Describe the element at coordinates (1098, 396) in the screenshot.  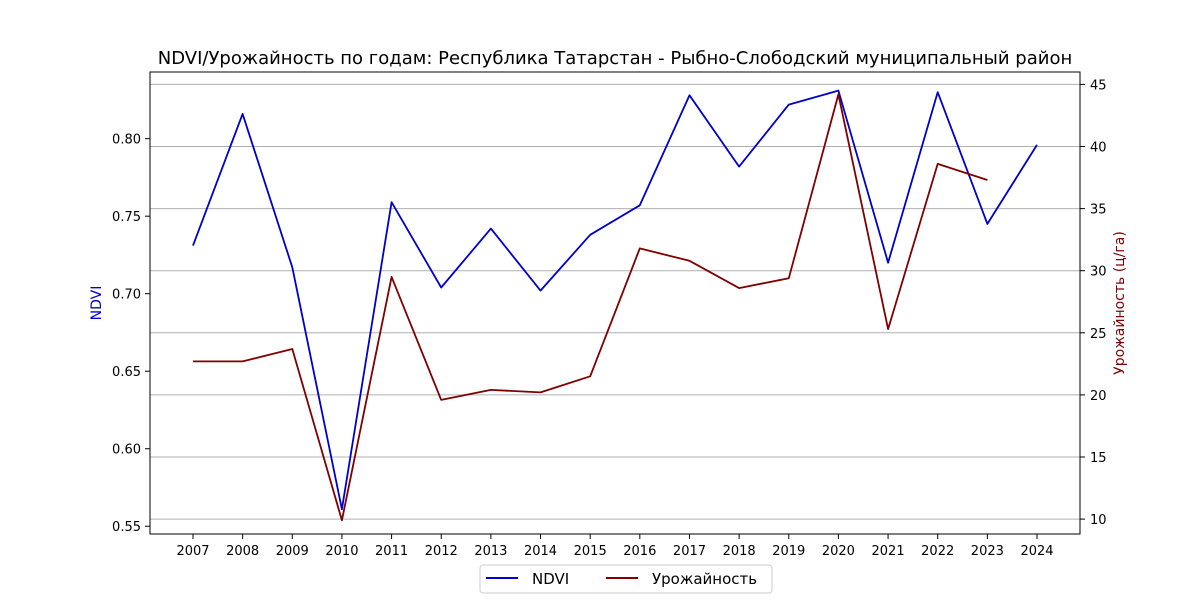
I see `y-right-tick-label: 20` at that location.